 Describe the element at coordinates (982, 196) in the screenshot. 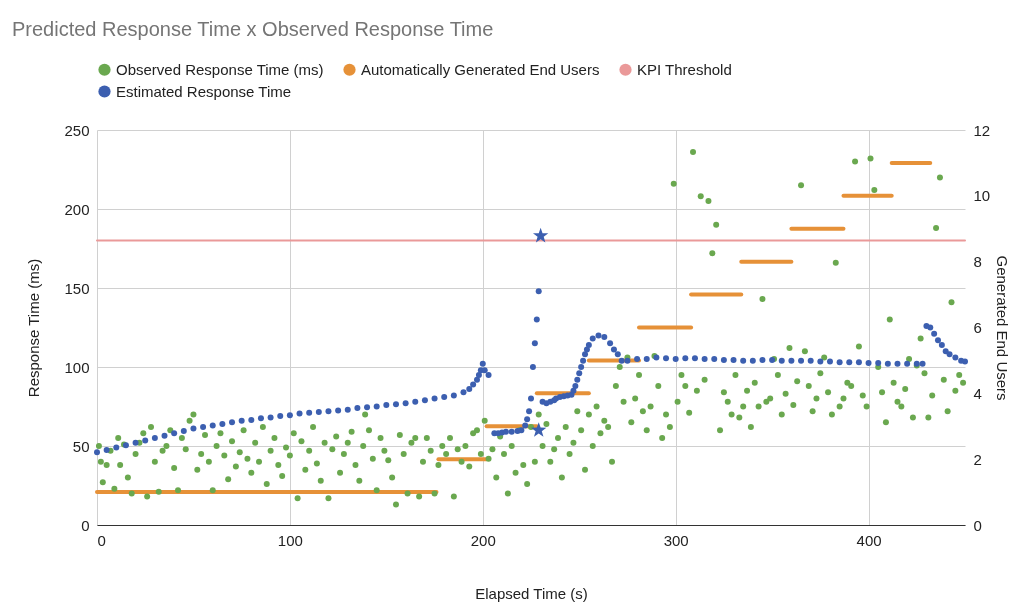

I see `y2-tick-label: 10` at that location.